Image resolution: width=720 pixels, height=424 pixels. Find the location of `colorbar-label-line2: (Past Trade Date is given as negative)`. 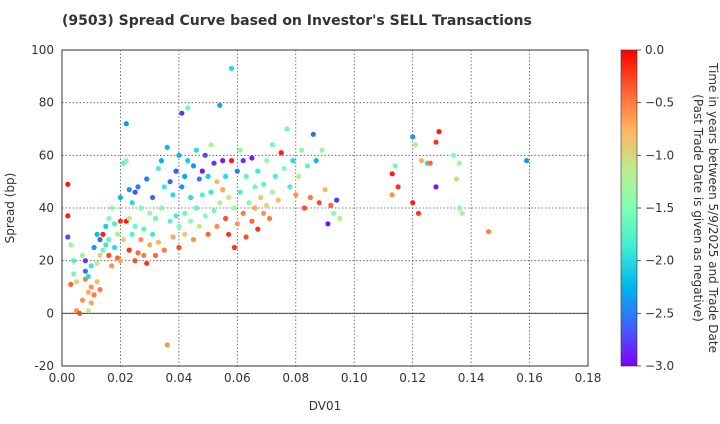

colorbar-label-line2: (Past Trade Date is given as negative) is located at coordinates (698, 208).